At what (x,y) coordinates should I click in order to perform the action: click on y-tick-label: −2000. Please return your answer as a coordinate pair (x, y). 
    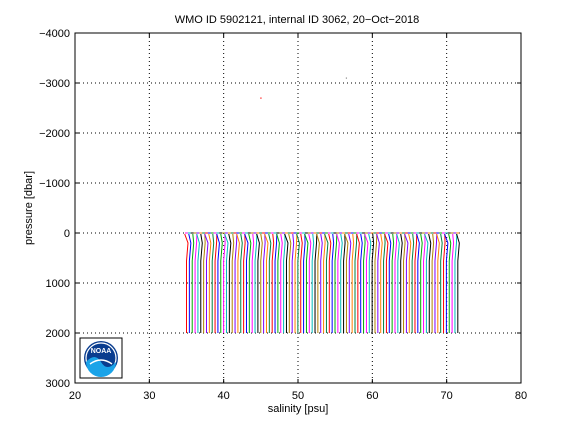
    Looking at the image, I should click on (54, 134).